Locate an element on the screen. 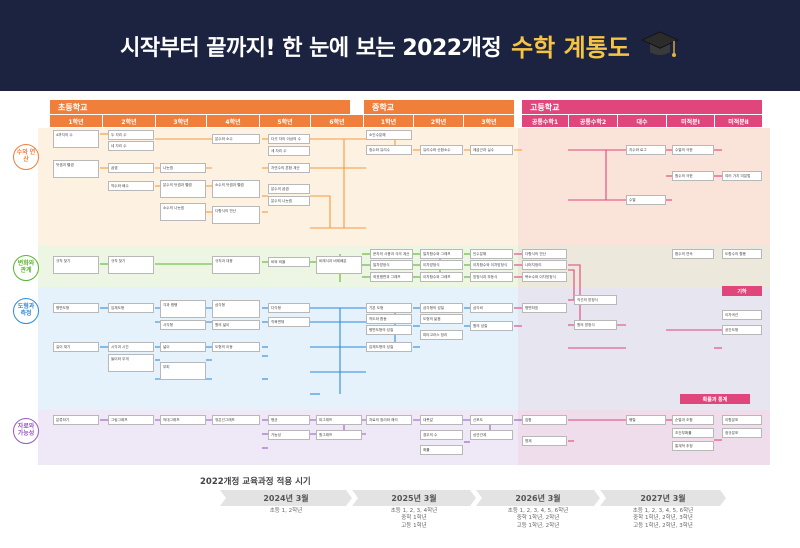 This screenshot has width=800, height=548. node-geometry: 직선의 방정식 is located at coordinates (595, 300).